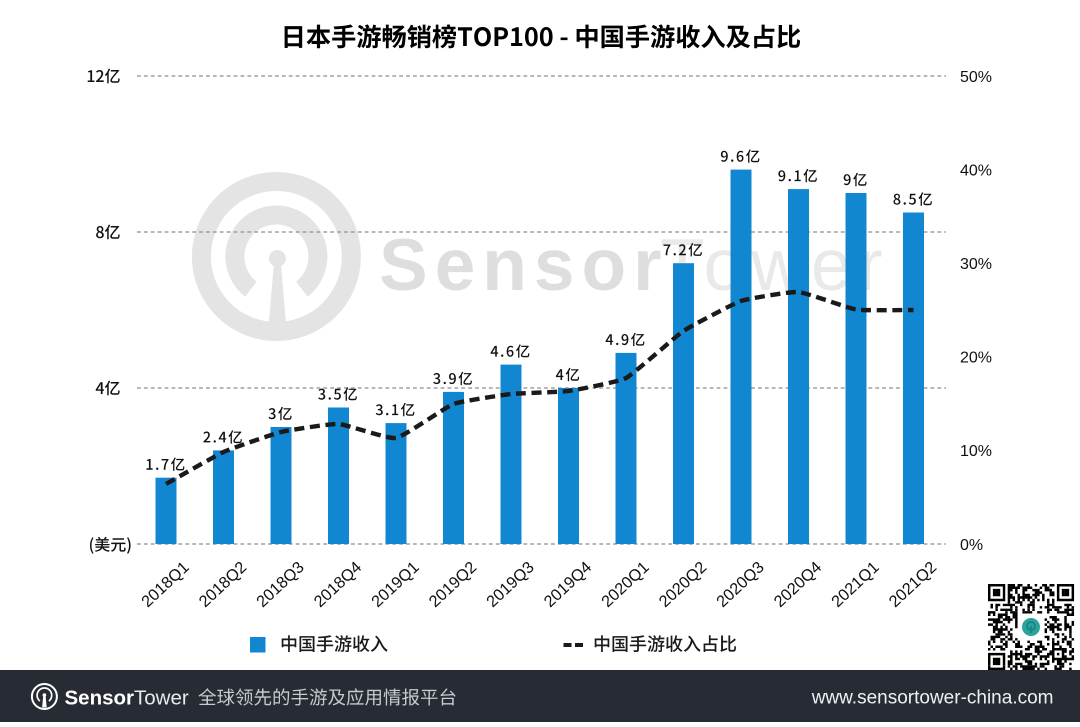 Image resolution: width=1080 pixels, height=727 pixels. I want to click on svg-text: 0%, so click(971, 545).